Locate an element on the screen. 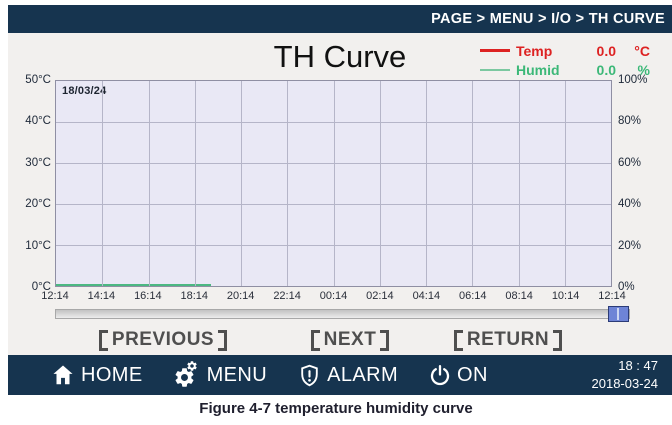 The width and height of the screenshot is (672, 425). humid-unit: % is located at coordinates (643, 69).